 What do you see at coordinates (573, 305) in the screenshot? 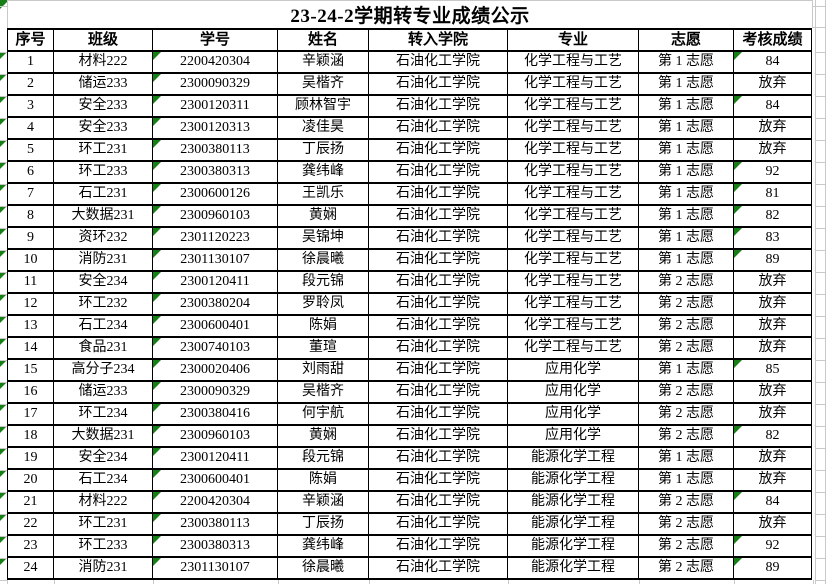
I see `cell-row12-major: 化学工程与工艺` at bounding box center [573, 305].